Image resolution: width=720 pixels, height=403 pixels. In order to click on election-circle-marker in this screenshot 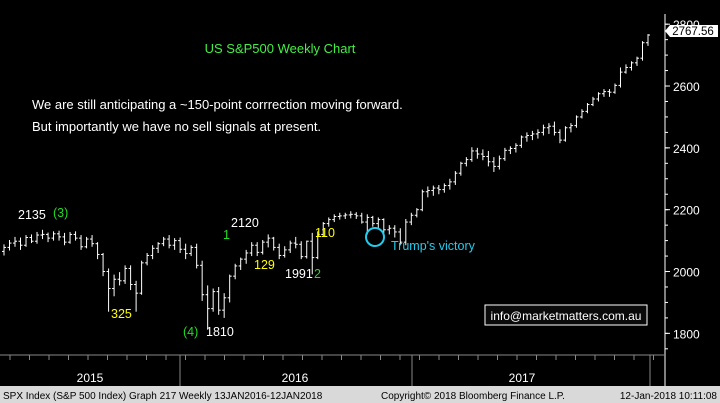, I will do `click(375, 237)`.